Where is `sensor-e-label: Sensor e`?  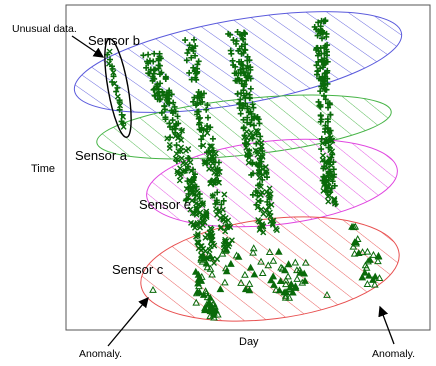 sensor-e-label: Sensor e is located at coordinates (165, 204).